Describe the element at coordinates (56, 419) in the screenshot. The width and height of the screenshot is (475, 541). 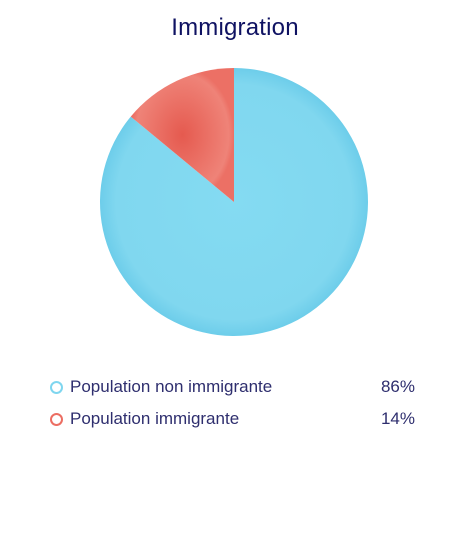
I see `legend-marker-immigrant` at that location.